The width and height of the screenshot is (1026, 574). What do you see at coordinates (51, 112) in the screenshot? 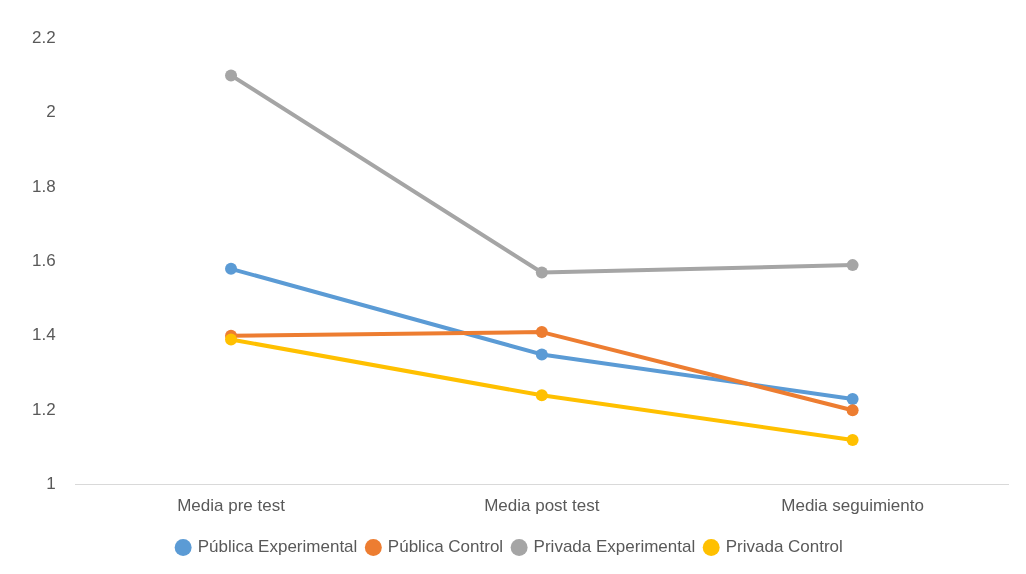
I see `y-tick-label: 2` at bounding box center [51, 112].